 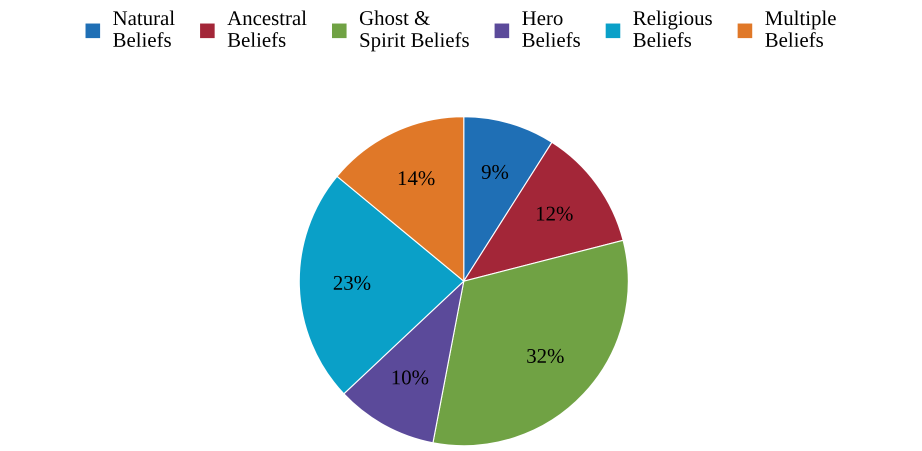 What do you see at coordinates (144, 28) in the screenshot?
I see `legend-label: Natural Beliefs` at bounding box center [144, 28].